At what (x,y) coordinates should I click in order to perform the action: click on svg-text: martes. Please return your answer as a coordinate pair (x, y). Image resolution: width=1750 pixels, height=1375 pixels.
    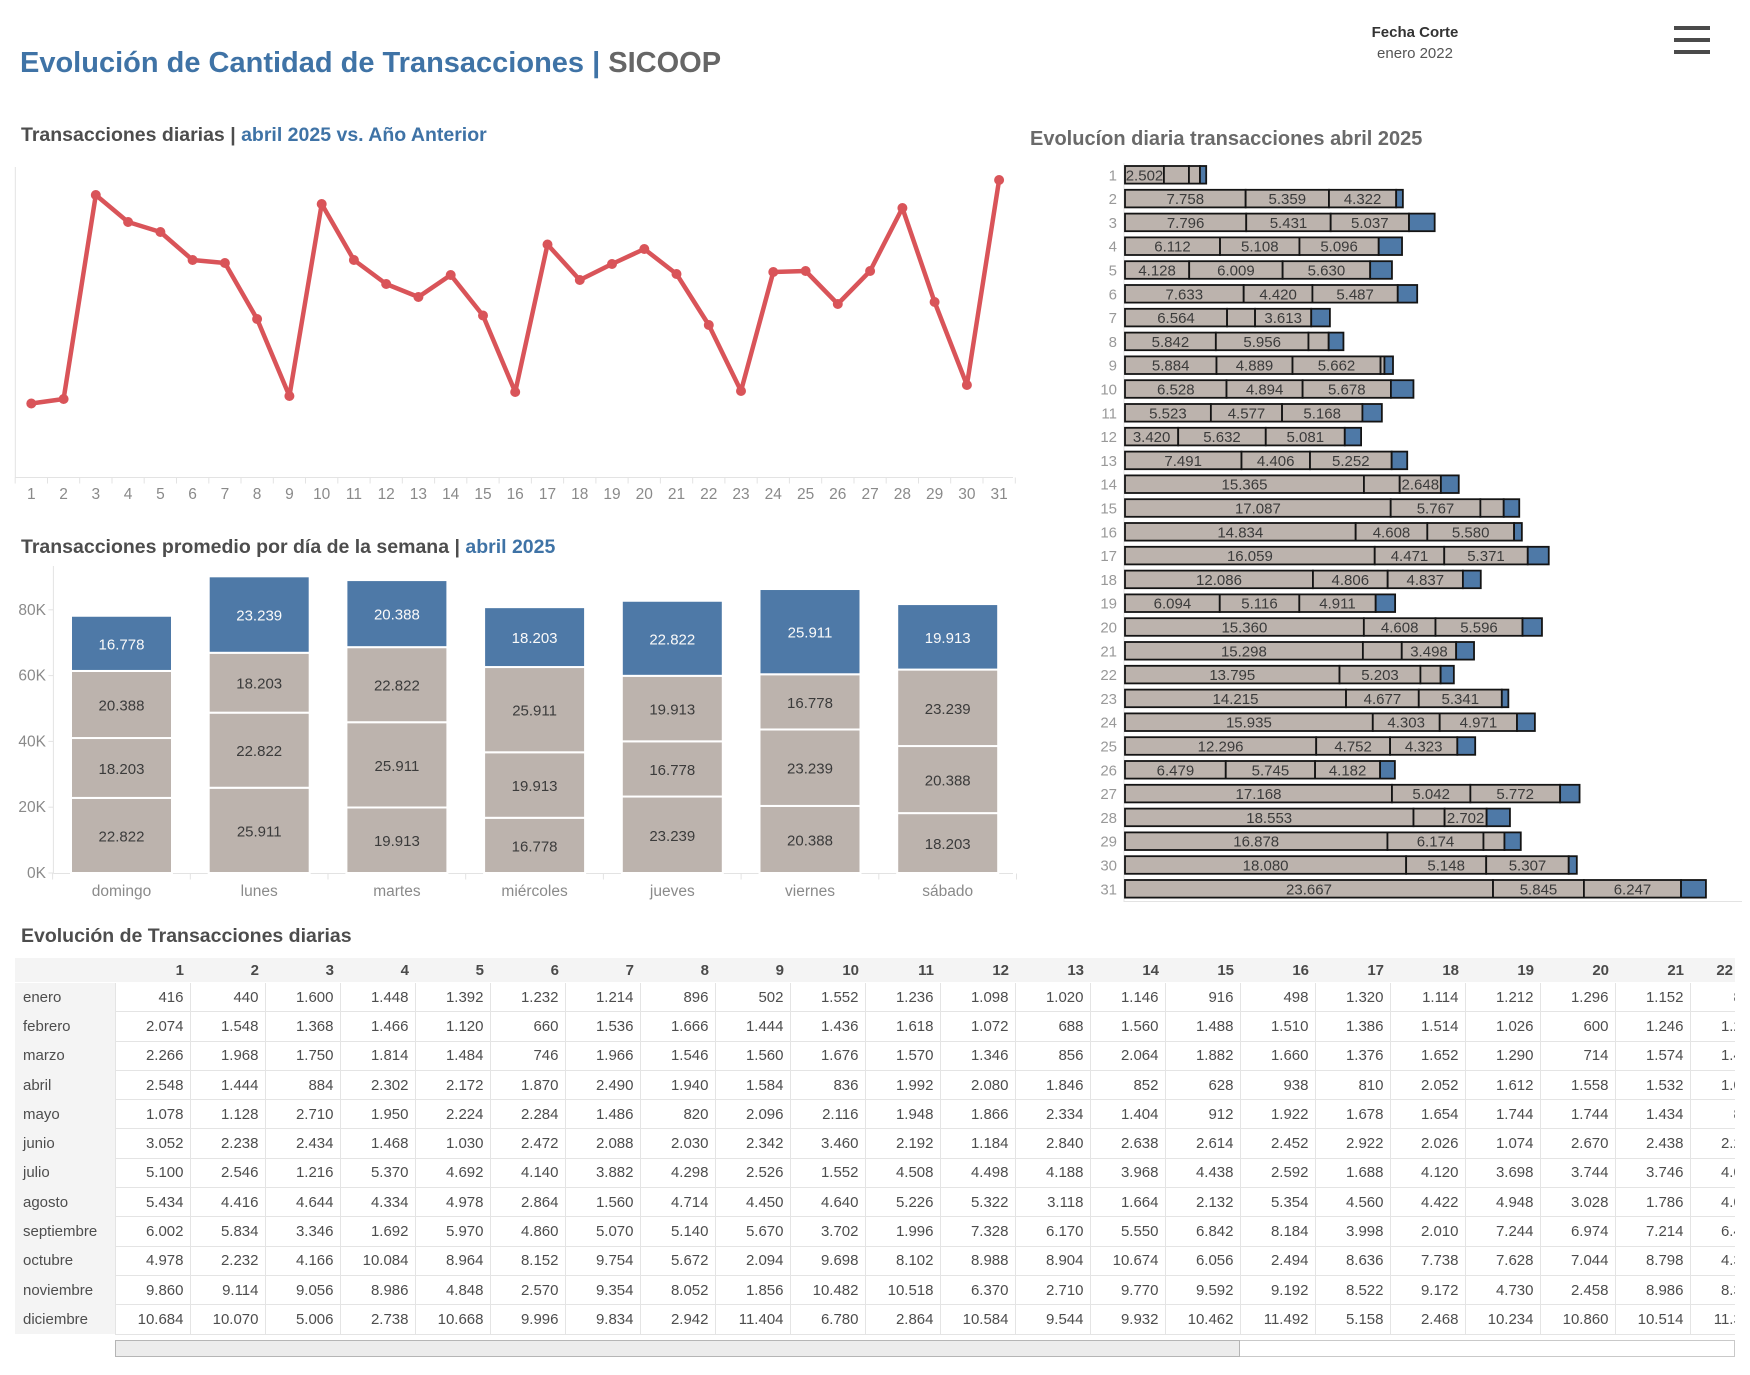
    Looking at the image, I should click on (397, 891).